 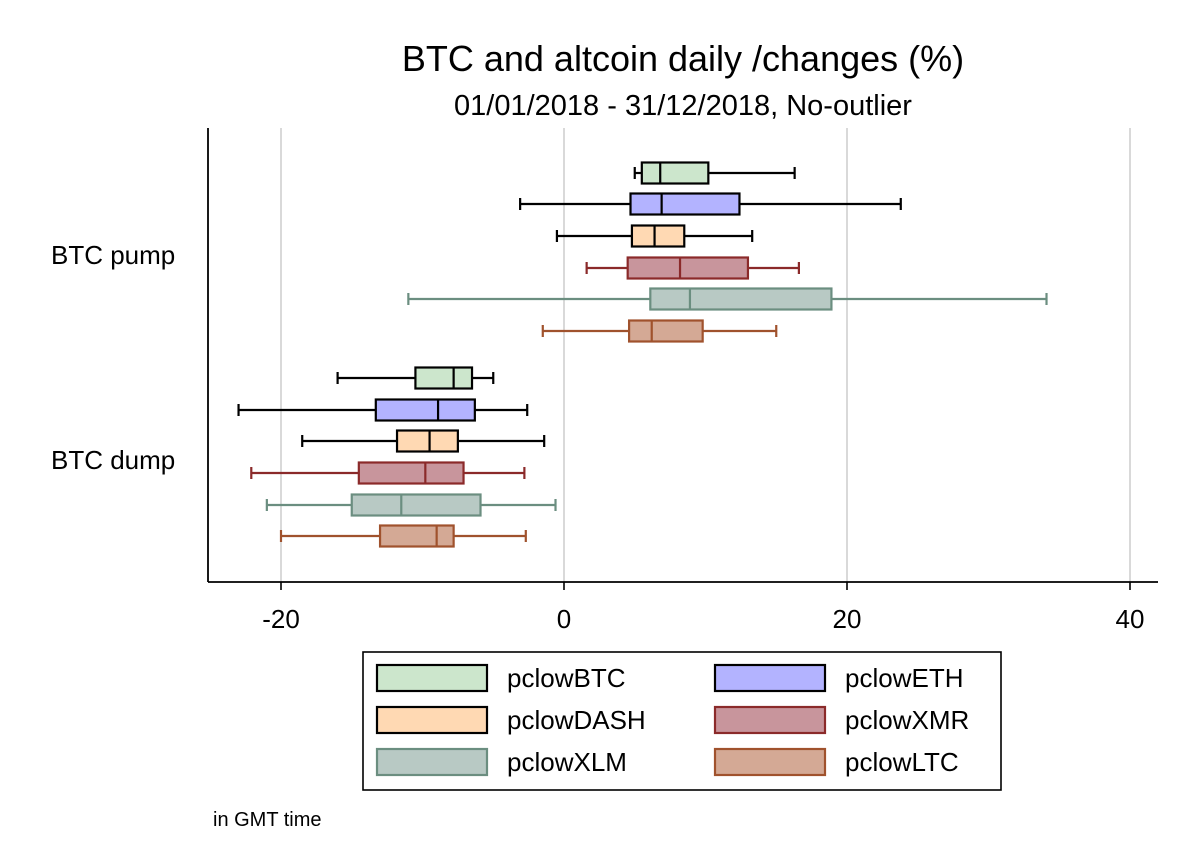 What do you see at coordinates (907, 720) in the screenshot?
I see `legend-label-pclowXMR: pclowXMR` at bounding box center [907, 720].